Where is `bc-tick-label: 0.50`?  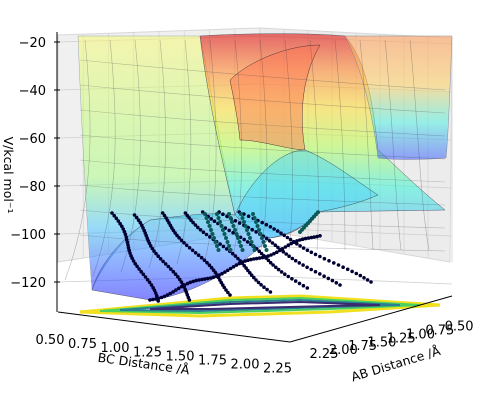
bc-tick-label: 0.50 is located at coordinates (50, 340).